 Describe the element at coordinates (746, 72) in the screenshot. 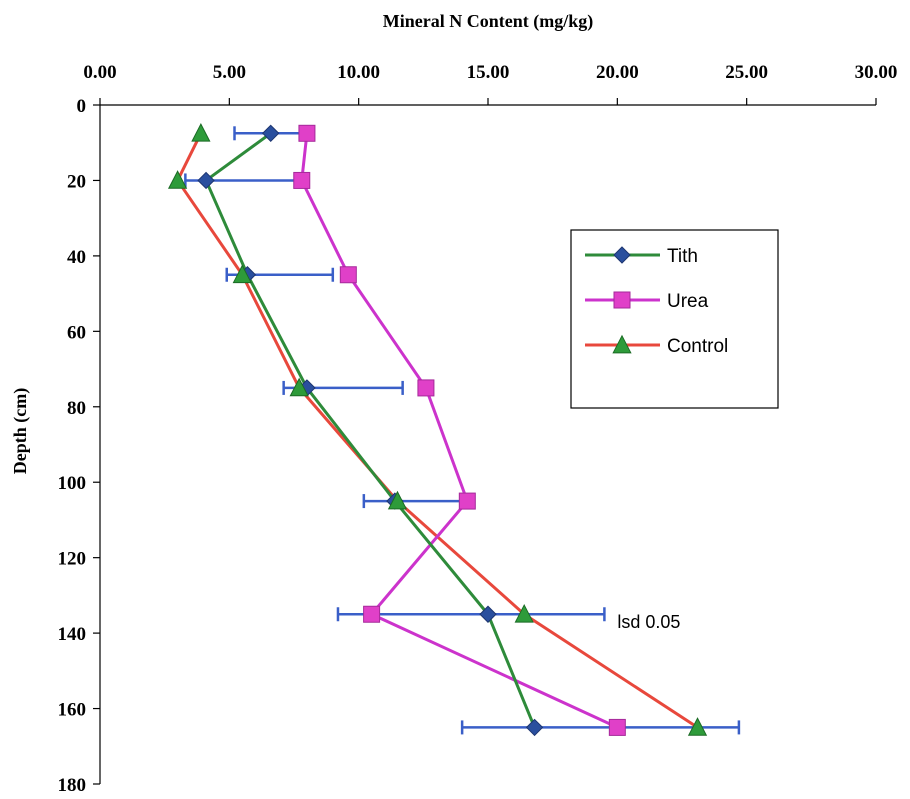

I see `x-tick-label: 25.00` at that location.